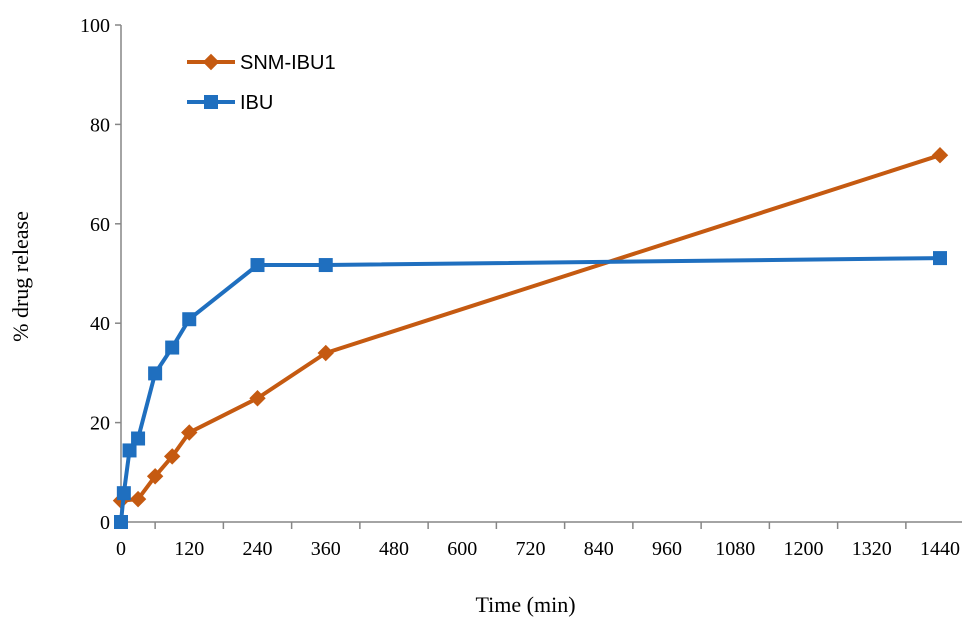 The image size is (967, 618). What do you see at coordinates (100, 125) in the screenshot?
I see `y-tick-label: 80` at bounding box center [100, 125].